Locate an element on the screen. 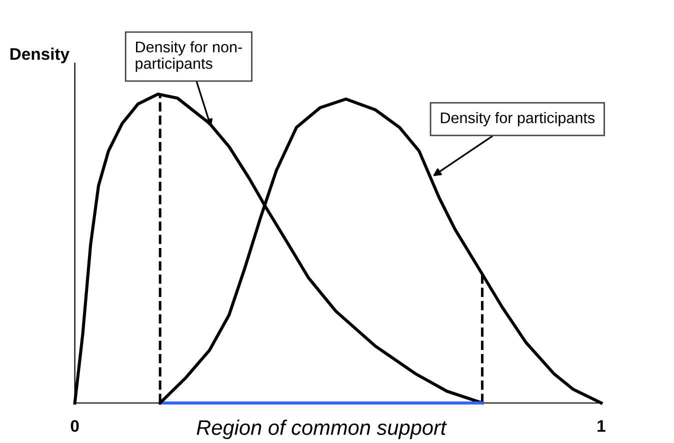  y-axis-title: Density is located at coordinates (40, 56).